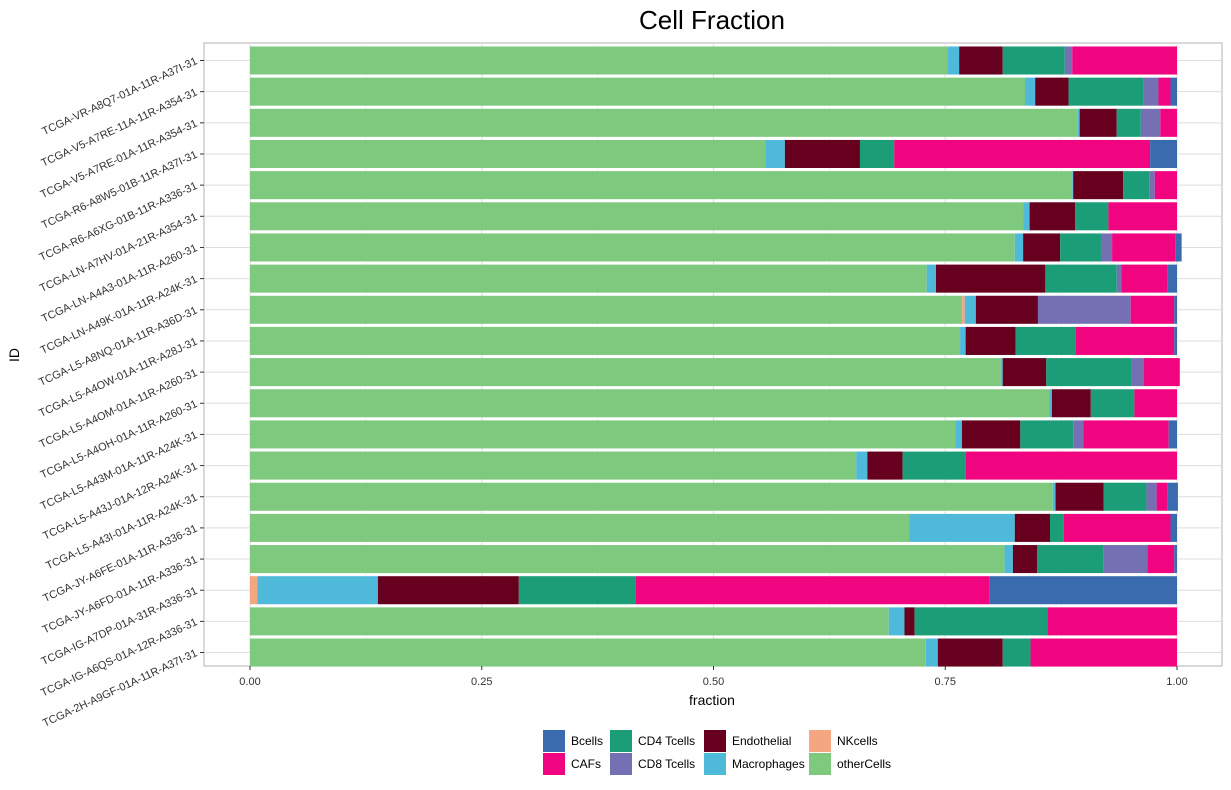  I want to click on legend-swatch-macrophages, so click(715, 764).